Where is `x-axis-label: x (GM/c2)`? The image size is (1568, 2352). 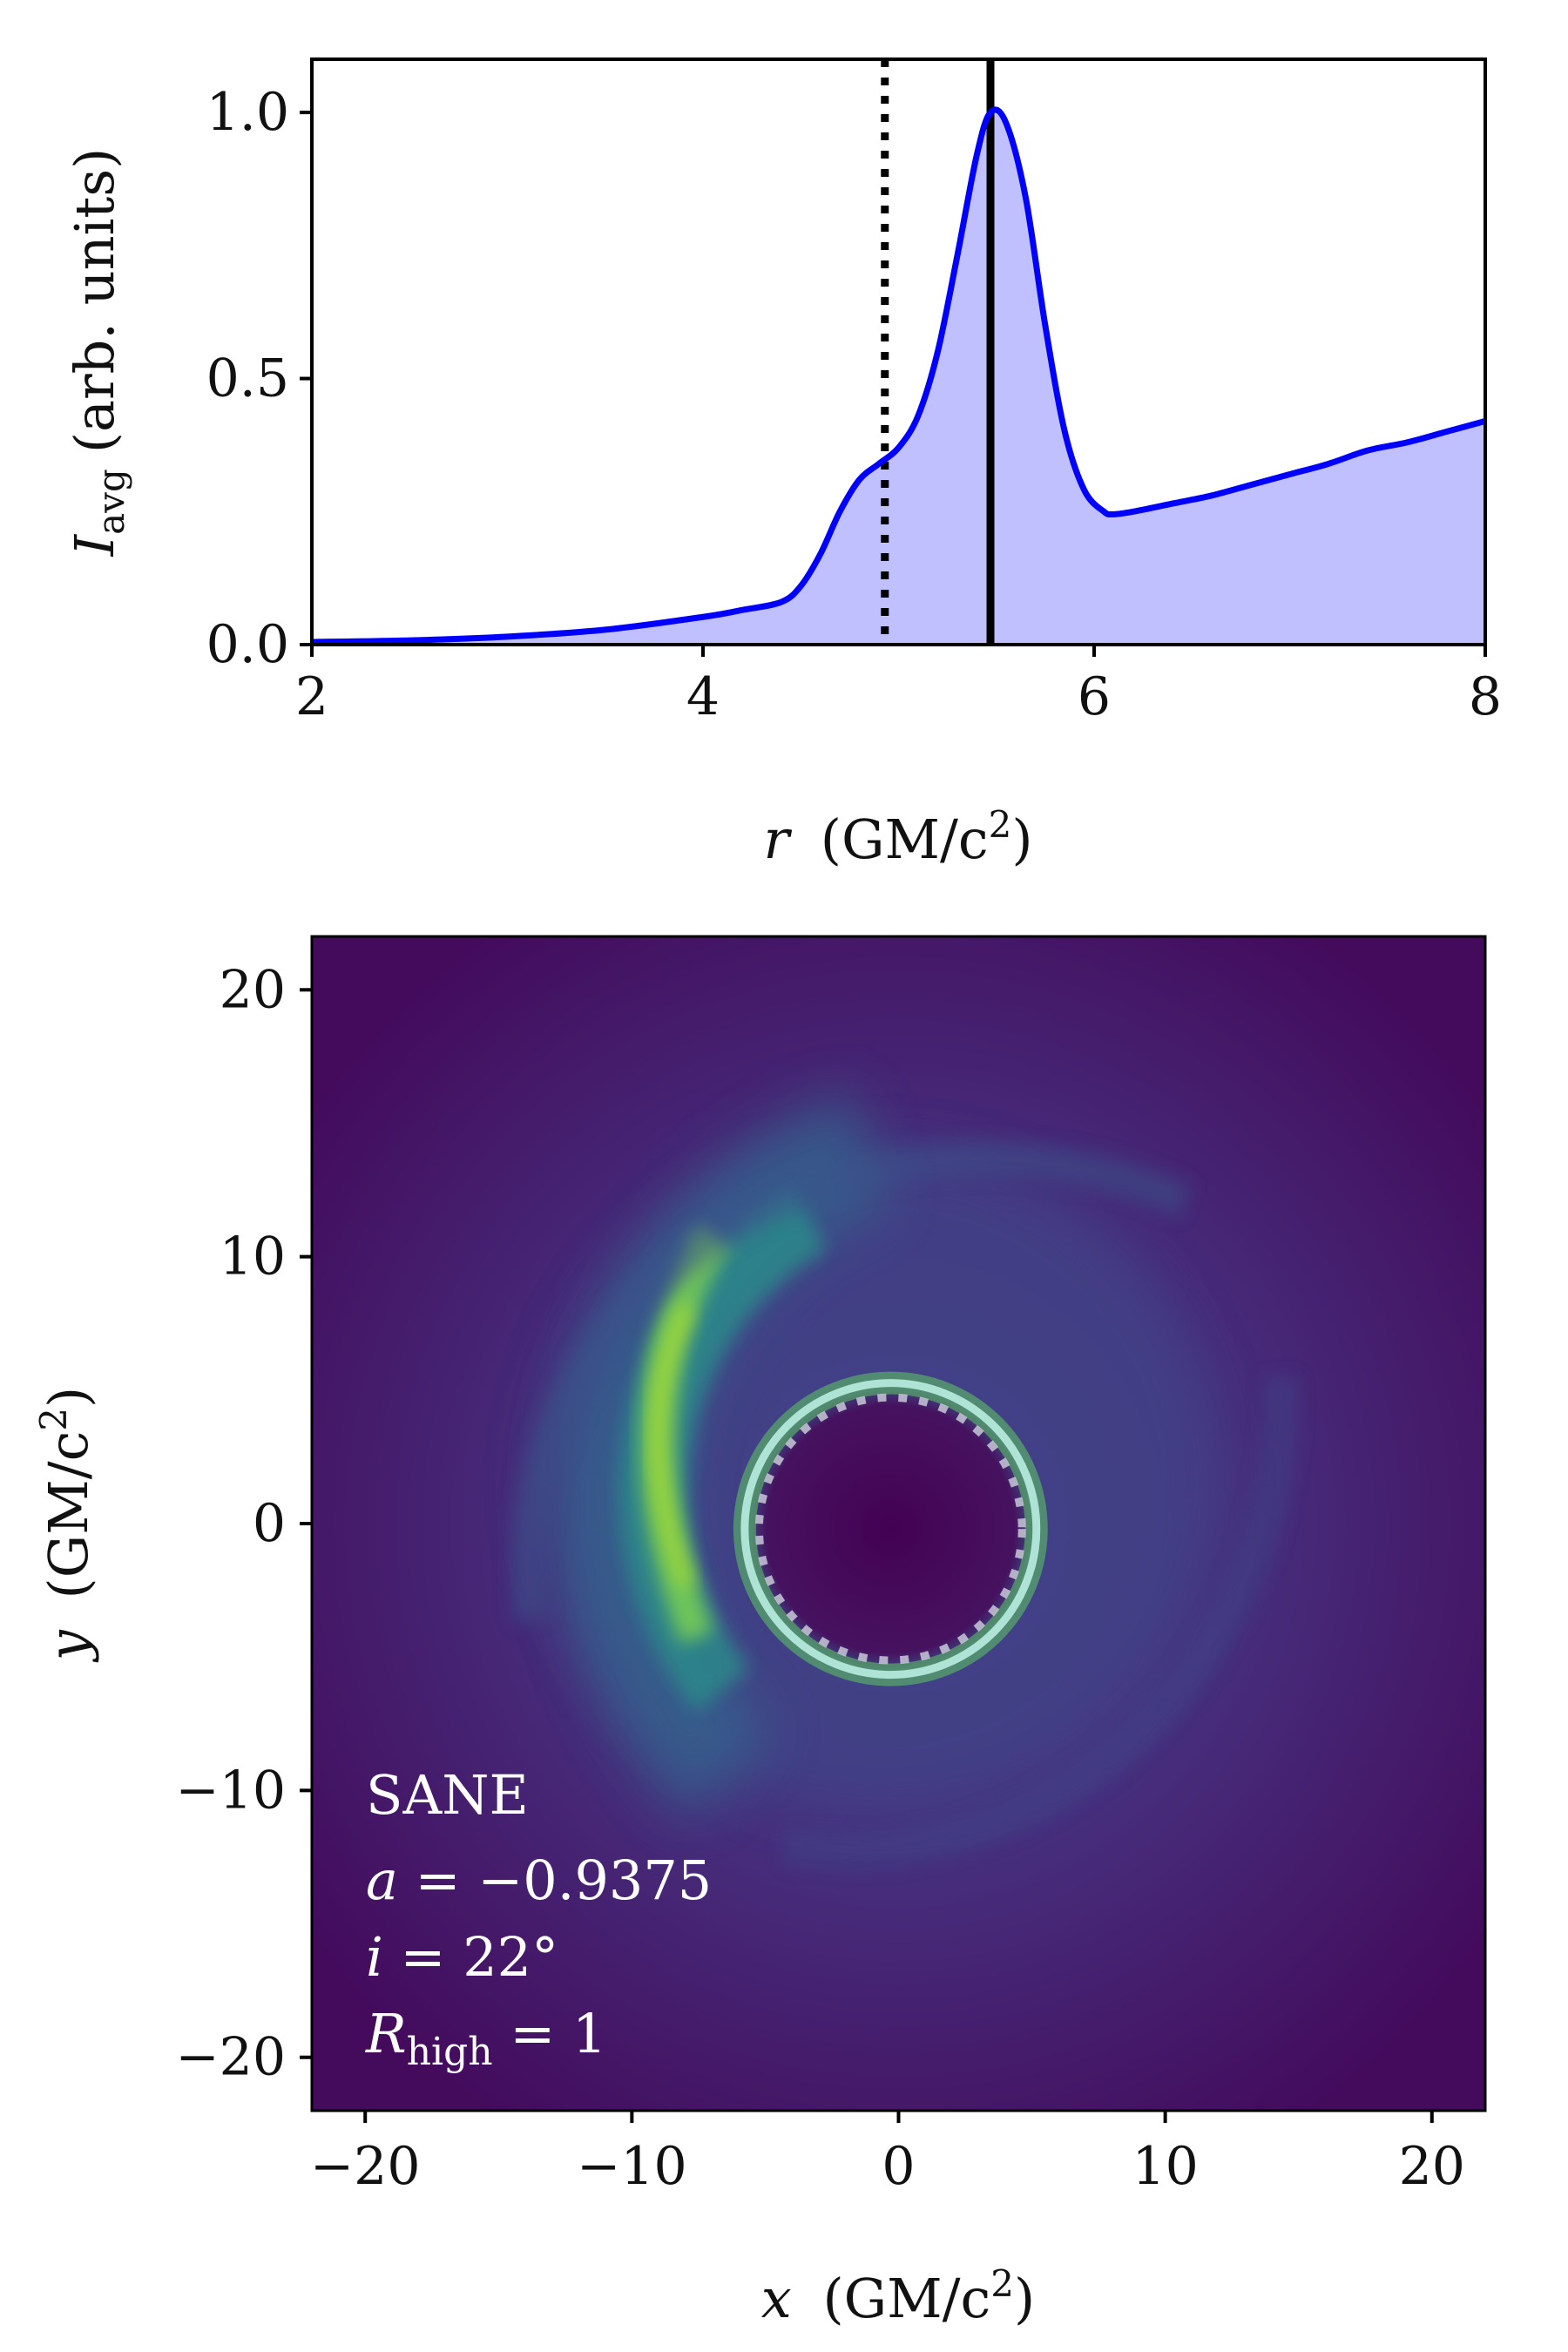 x-axis-label: x (GM/c2) is located at coordinates (898, 2296).